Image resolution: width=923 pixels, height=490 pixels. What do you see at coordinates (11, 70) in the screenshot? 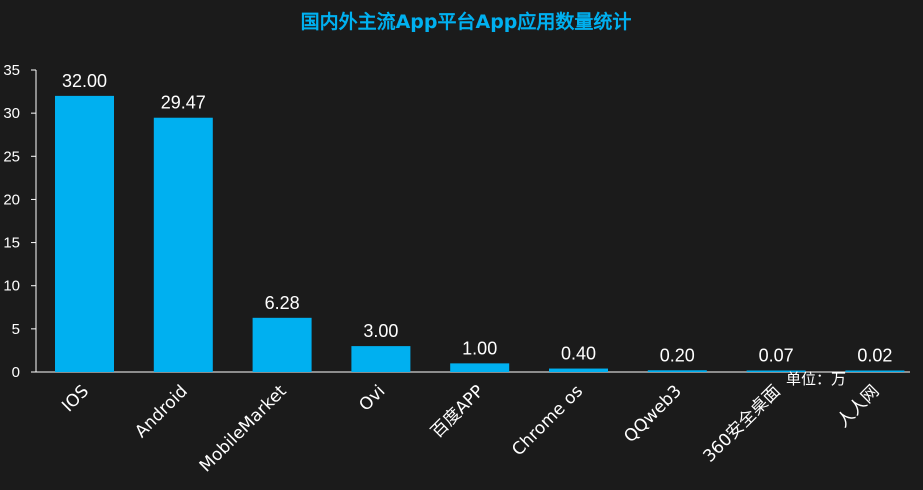
I see `y-tick-label: 35` at bounding box center [11, 70].